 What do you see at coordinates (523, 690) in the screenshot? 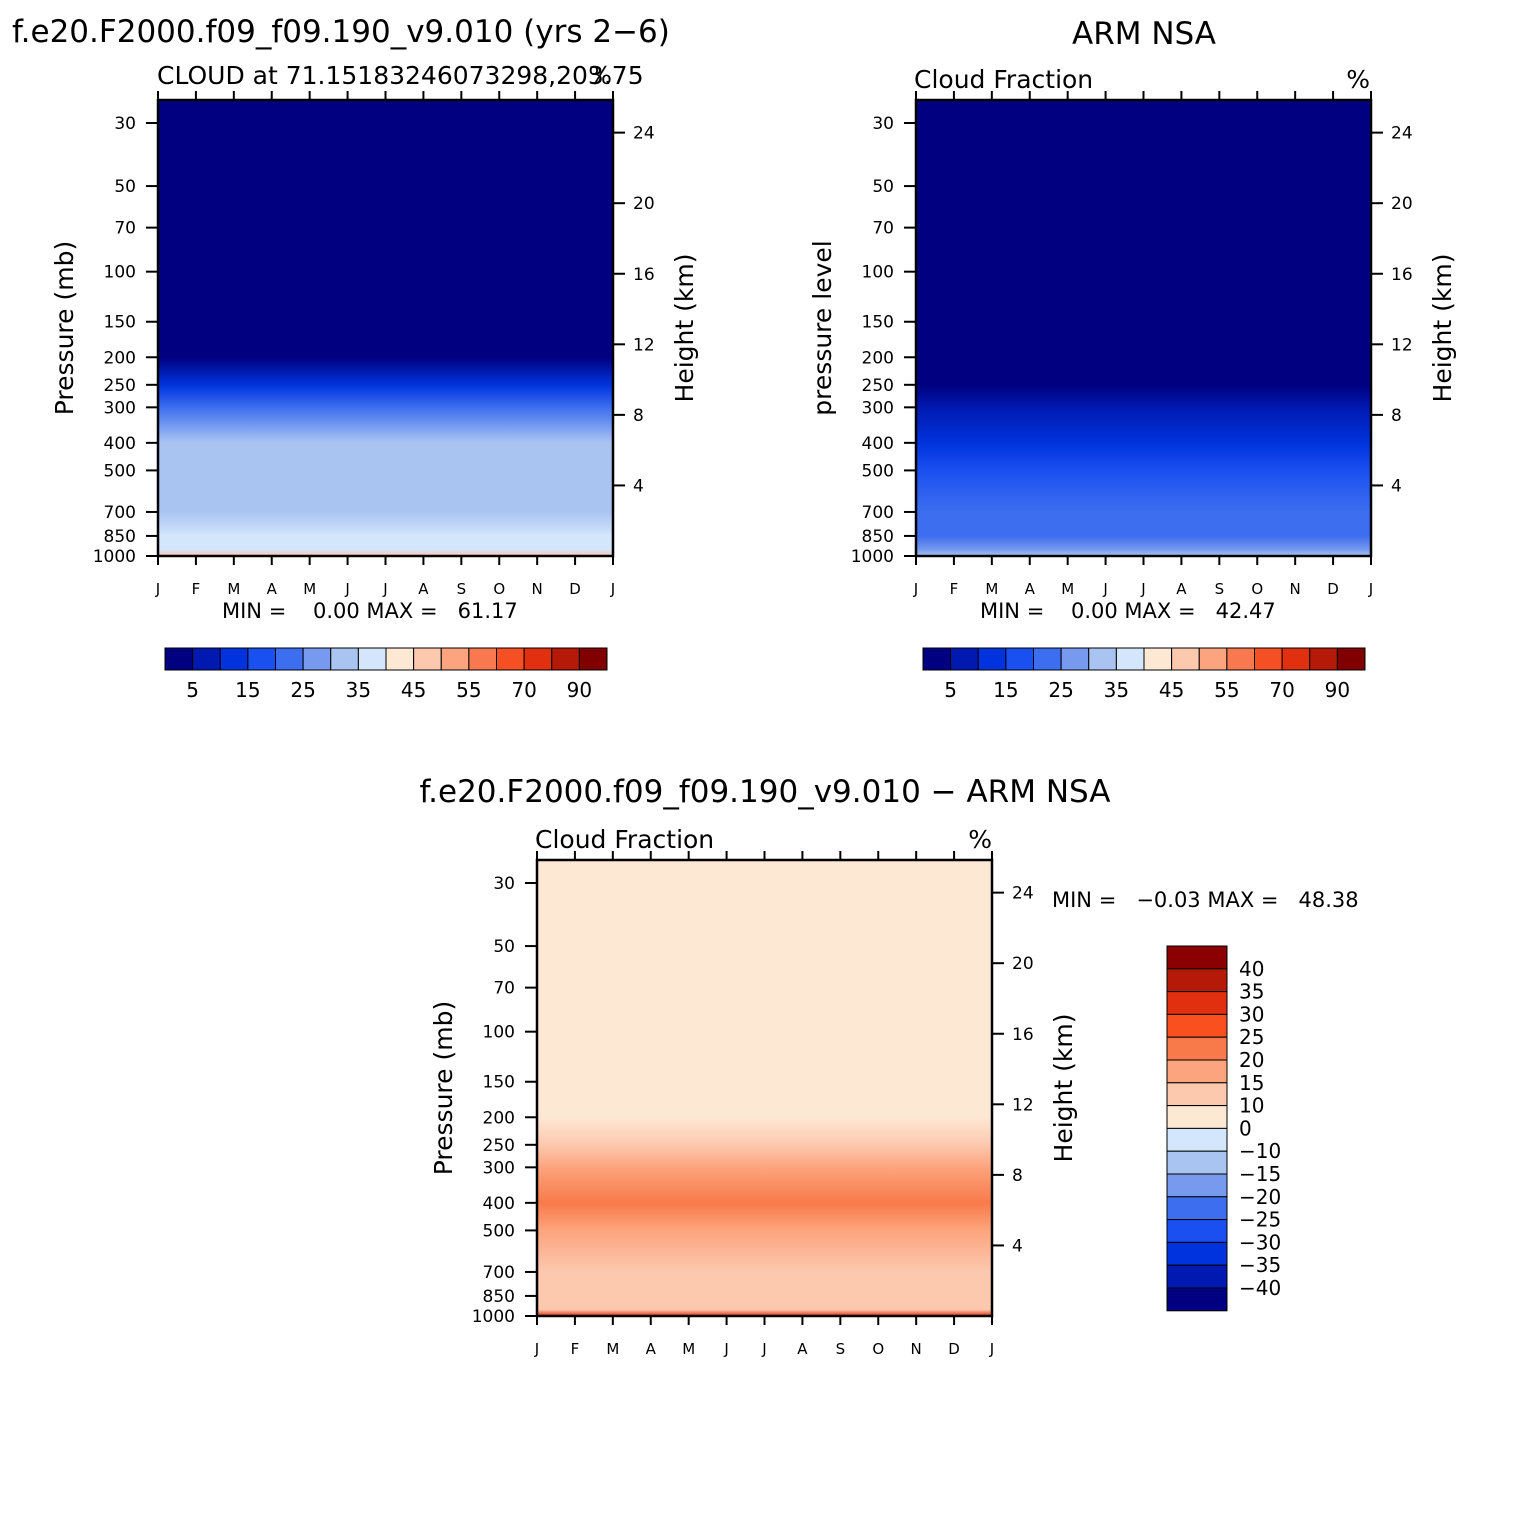
I see `colorbar-label: 70` at bounding box center [523, 690].